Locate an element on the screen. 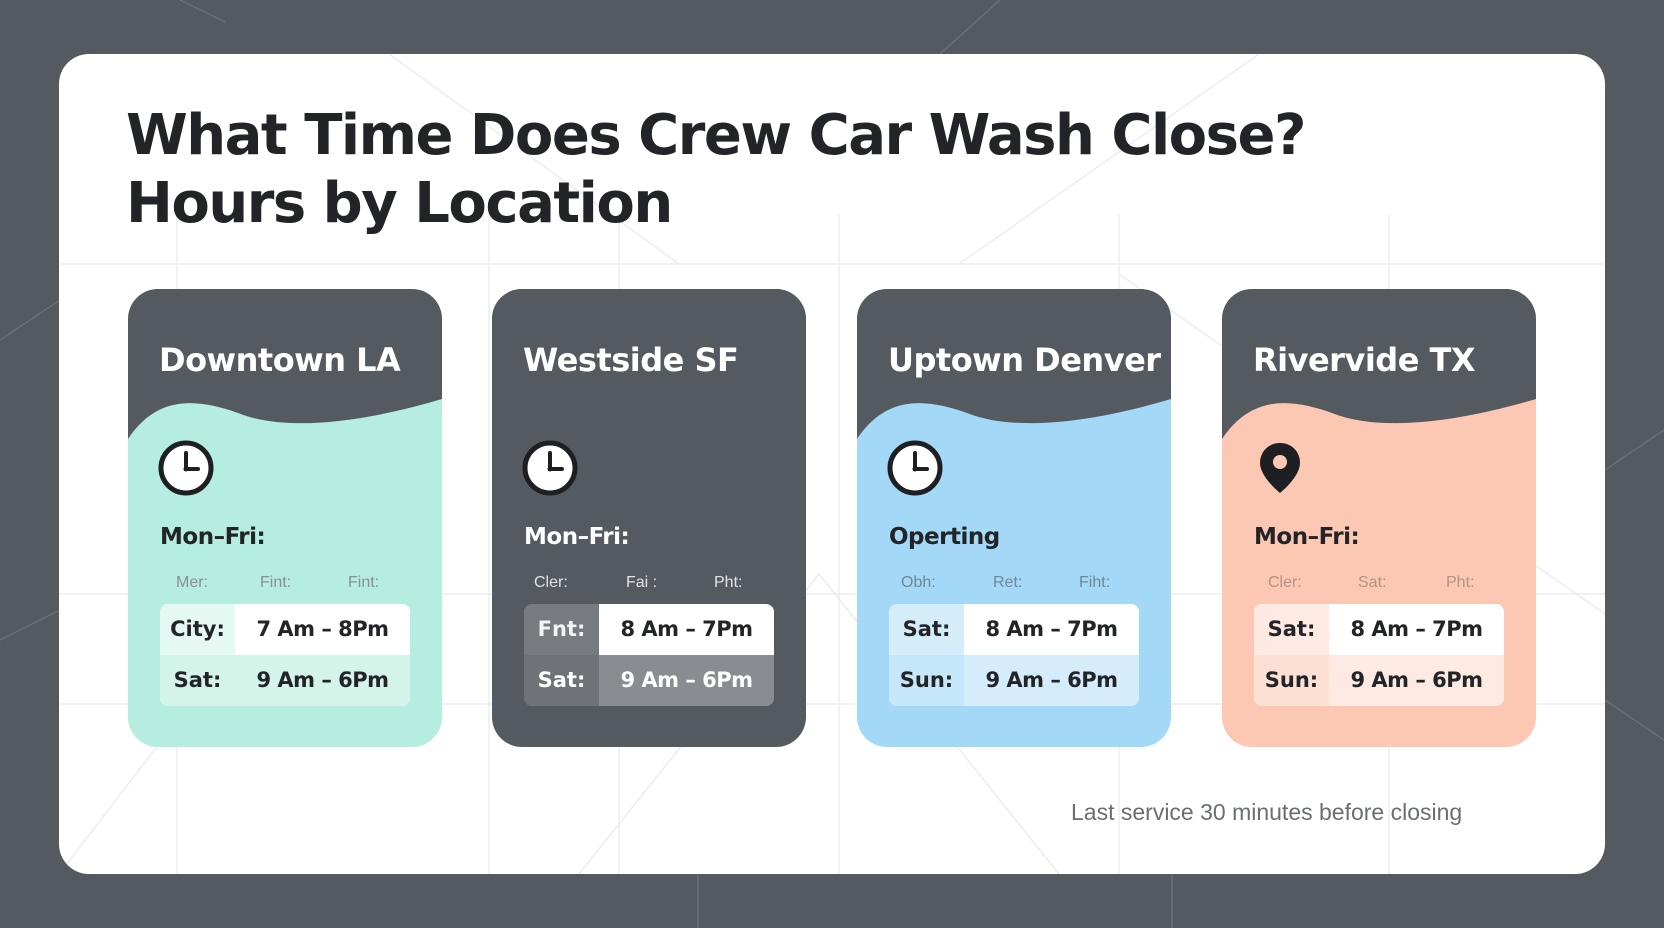 Image resolution: width=1664 pixels, height=928 pixels. hours-table: Fnt: 8 Am – 7Pm Sat: 9 Am – 6Pm is located at coordinates (649, 655).